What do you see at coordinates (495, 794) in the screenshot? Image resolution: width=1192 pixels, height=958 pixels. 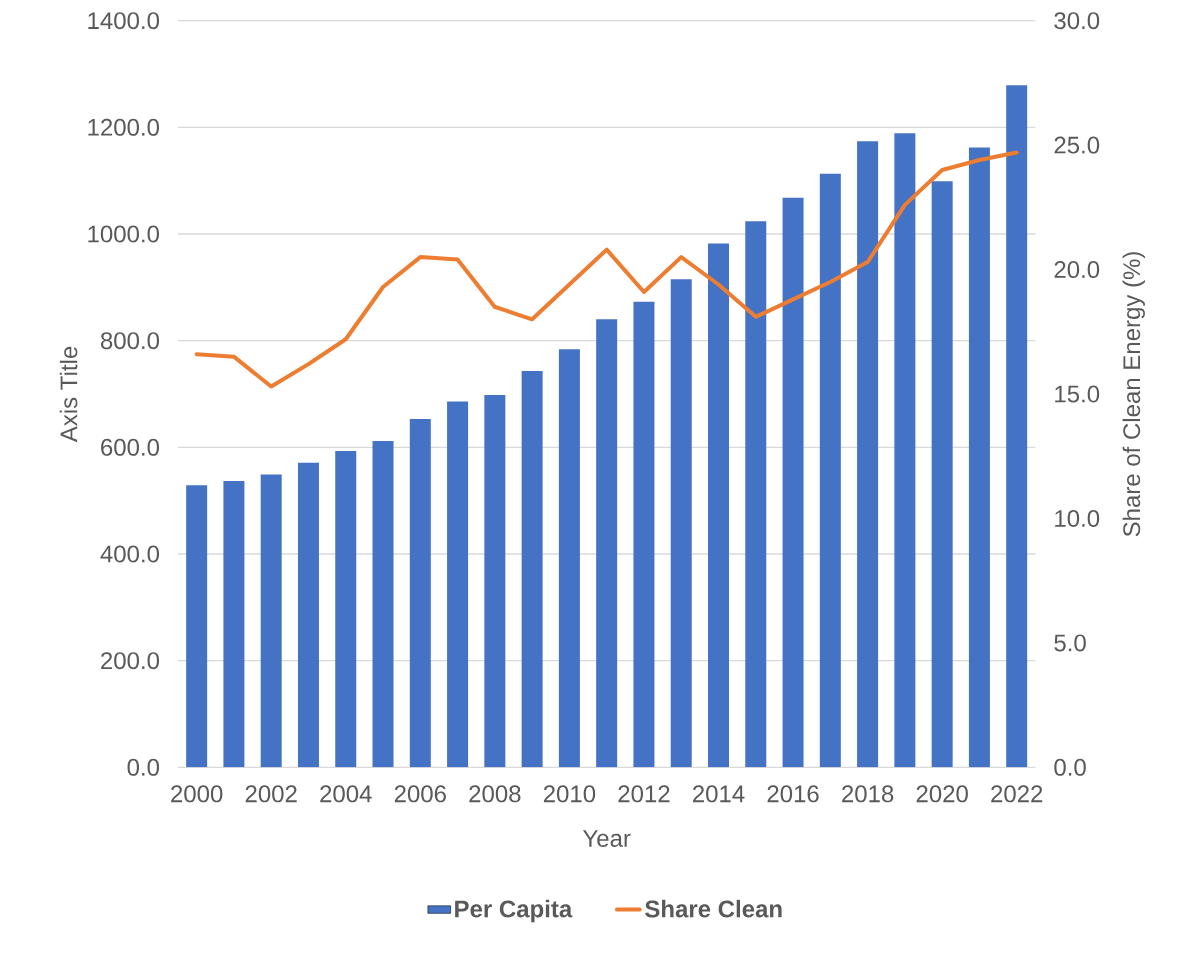 I see `x-tick-label: 2008` at bounding box center [495, 794].